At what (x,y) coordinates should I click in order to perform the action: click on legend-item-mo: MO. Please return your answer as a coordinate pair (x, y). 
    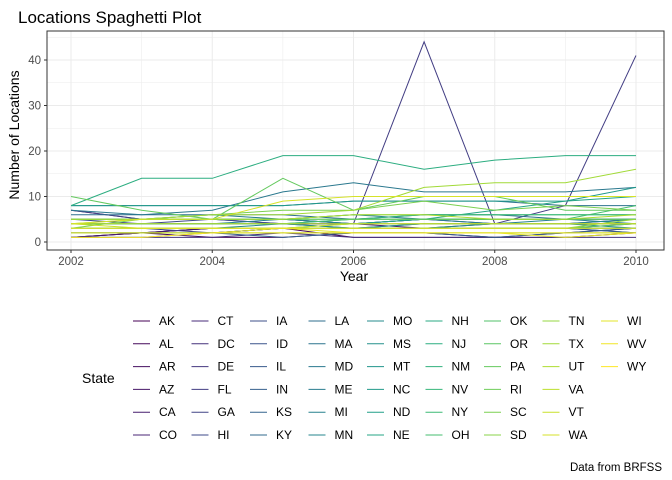
    Looking at the image, I should click on (389, 321).